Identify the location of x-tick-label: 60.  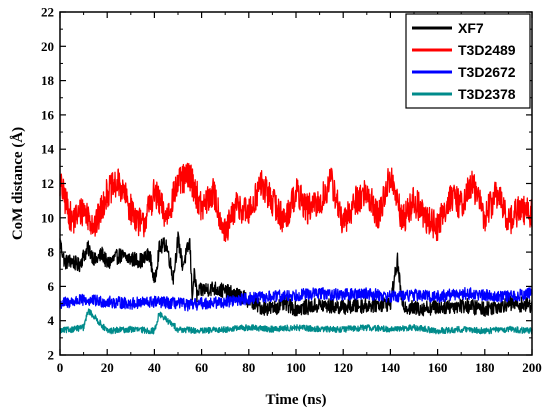
(201, 367).